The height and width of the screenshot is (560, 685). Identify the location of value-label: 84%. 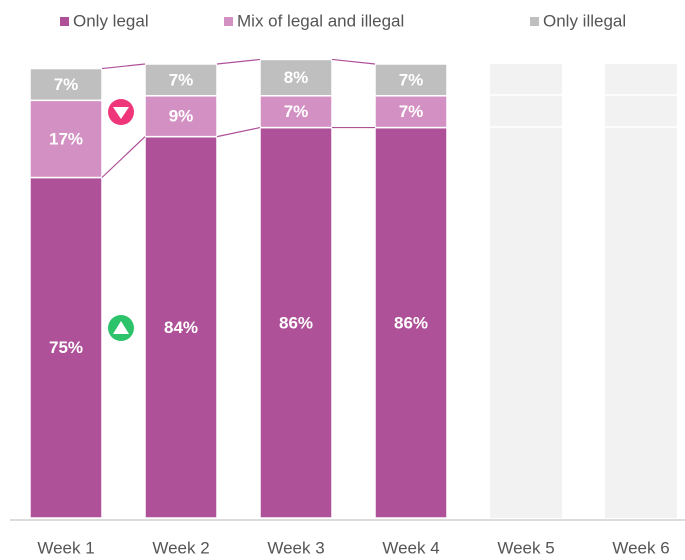
(181, 327).